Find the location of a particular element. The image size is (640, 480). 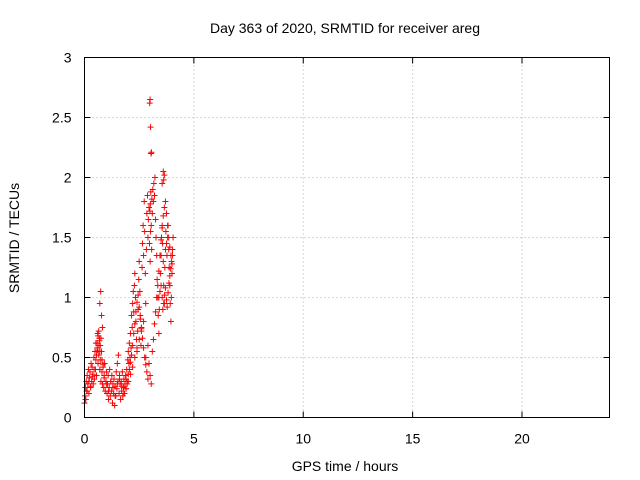

x-tick-label: 5 is located at coordinates (194, 439).